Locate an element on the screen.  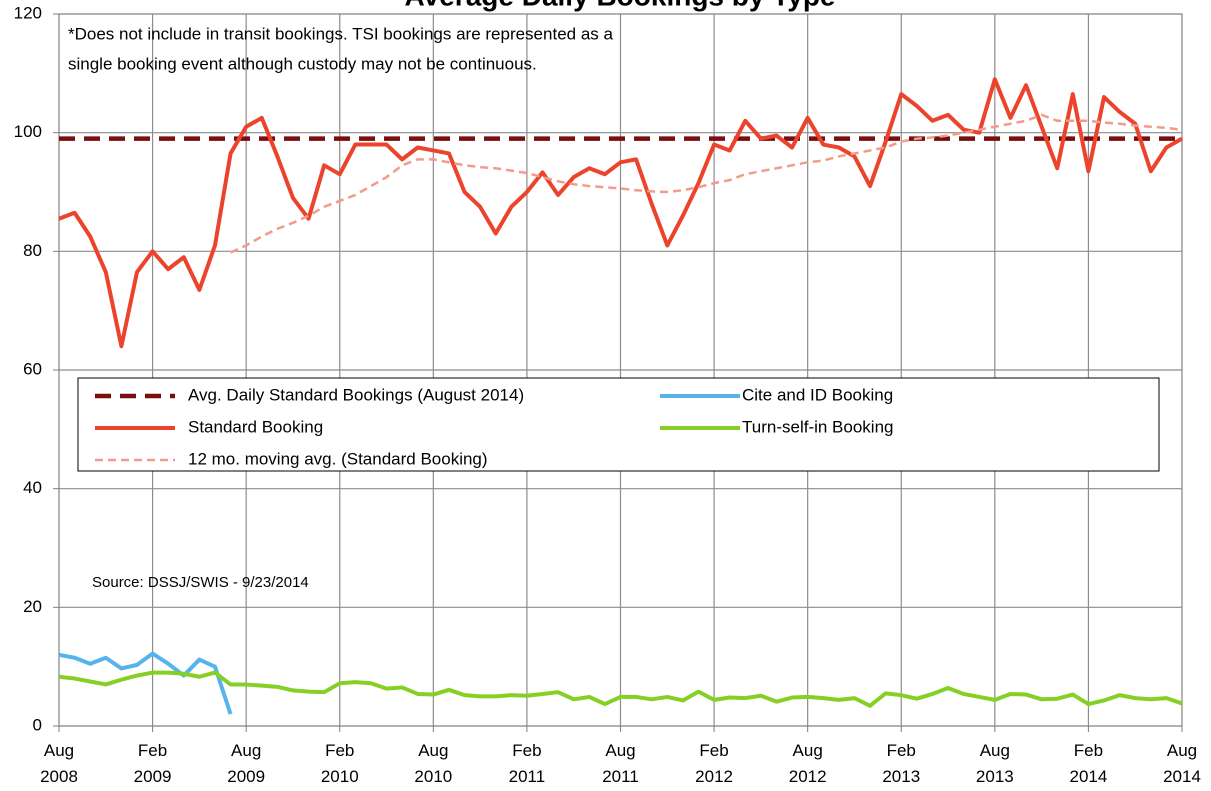
x-tick-label: Aug 2014 is located at coordinates (1182, 763).